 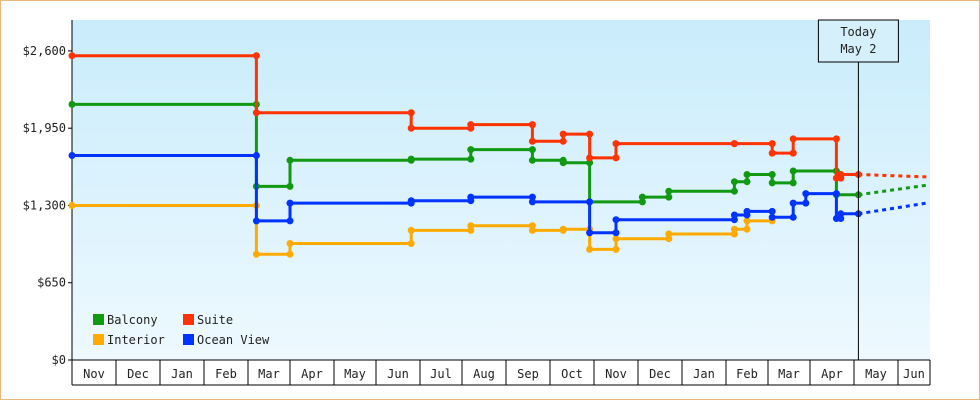 What do you see at coordinates (44, 205) in the screenshot?
I see `y-tick-label: $1,300` at bounding box center [44, 205].